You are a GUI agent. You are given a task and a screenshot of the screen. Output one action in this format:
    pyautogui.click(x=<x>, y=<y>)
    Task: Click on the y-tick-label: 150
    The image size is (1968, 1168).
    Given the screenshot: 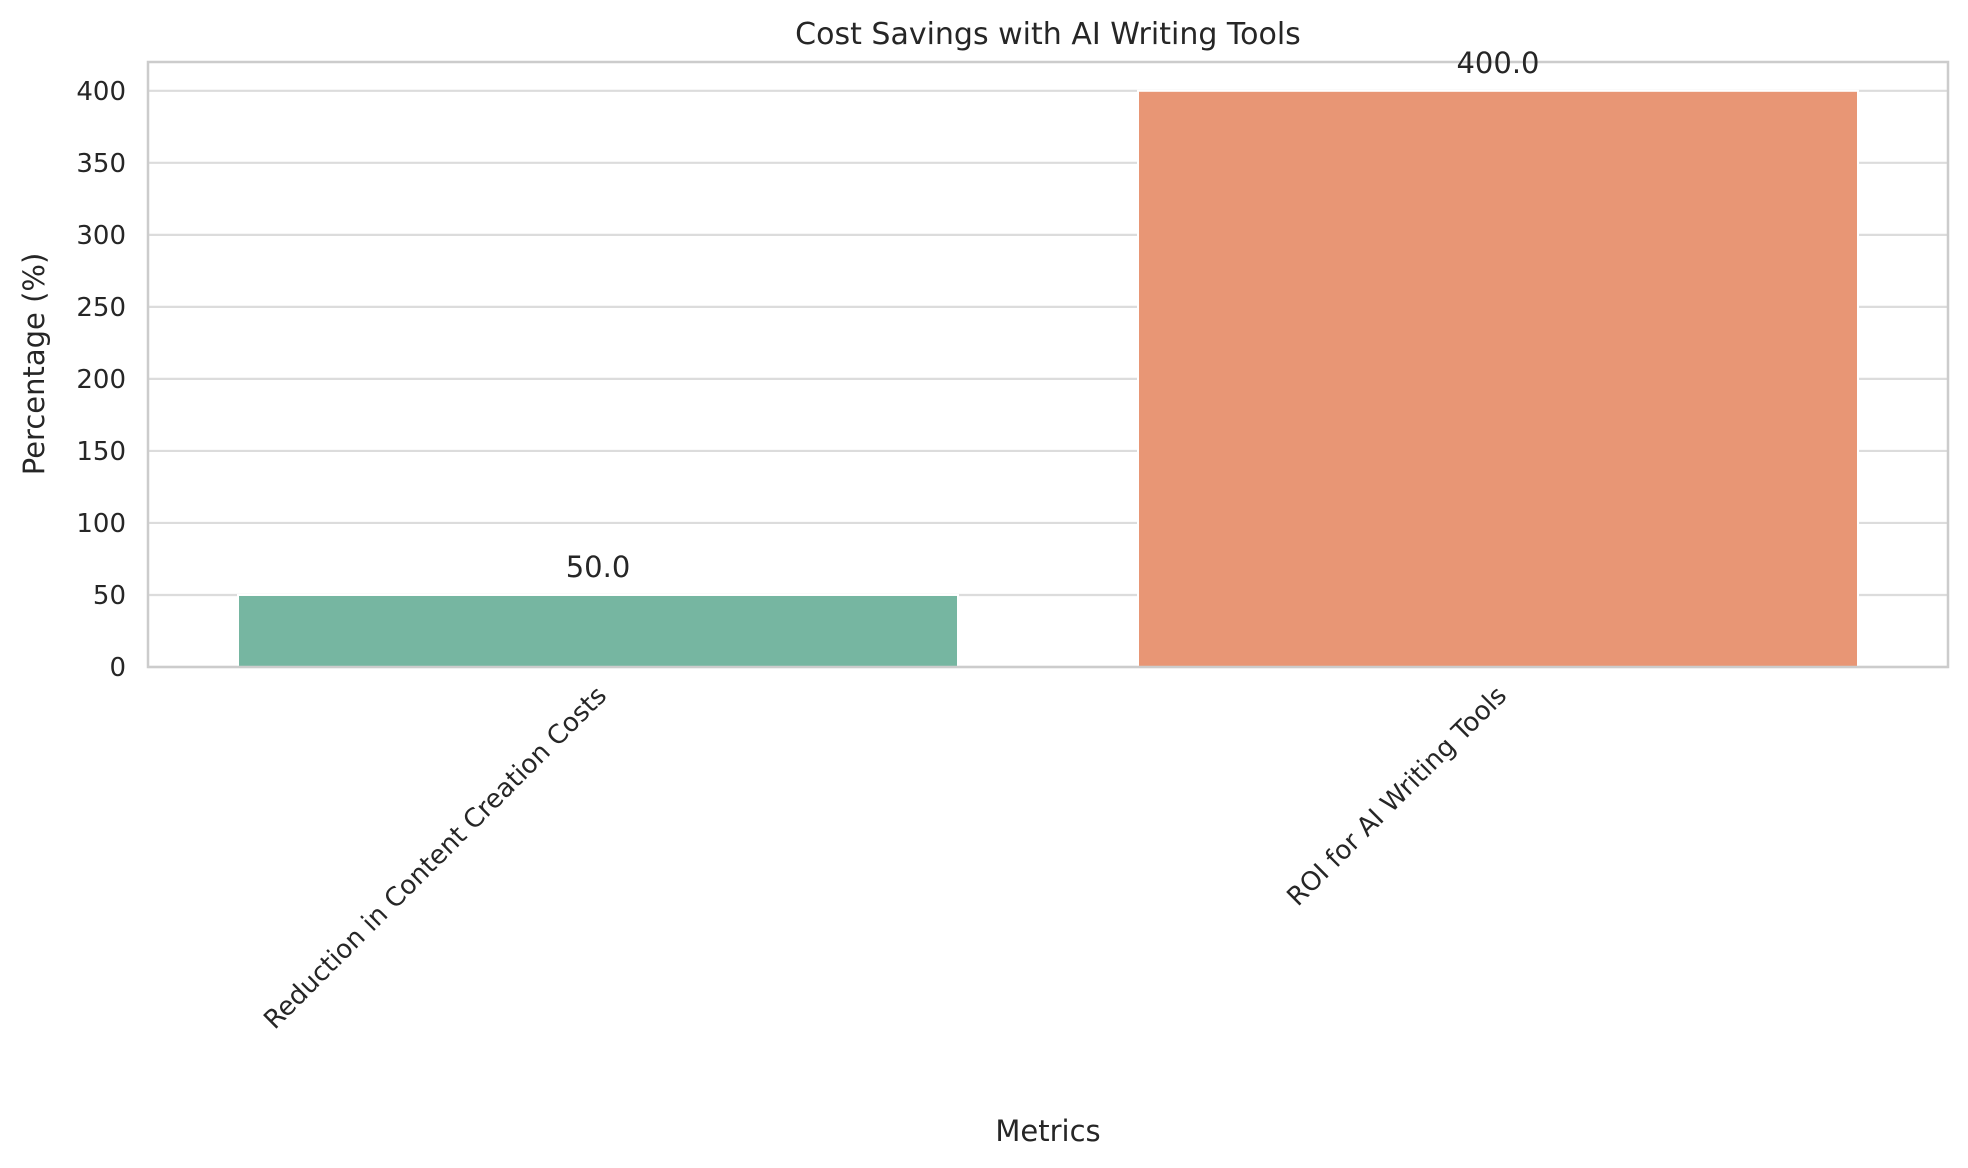 What is the action you would take?
    pyautogui.click(x=101, y=452)
    